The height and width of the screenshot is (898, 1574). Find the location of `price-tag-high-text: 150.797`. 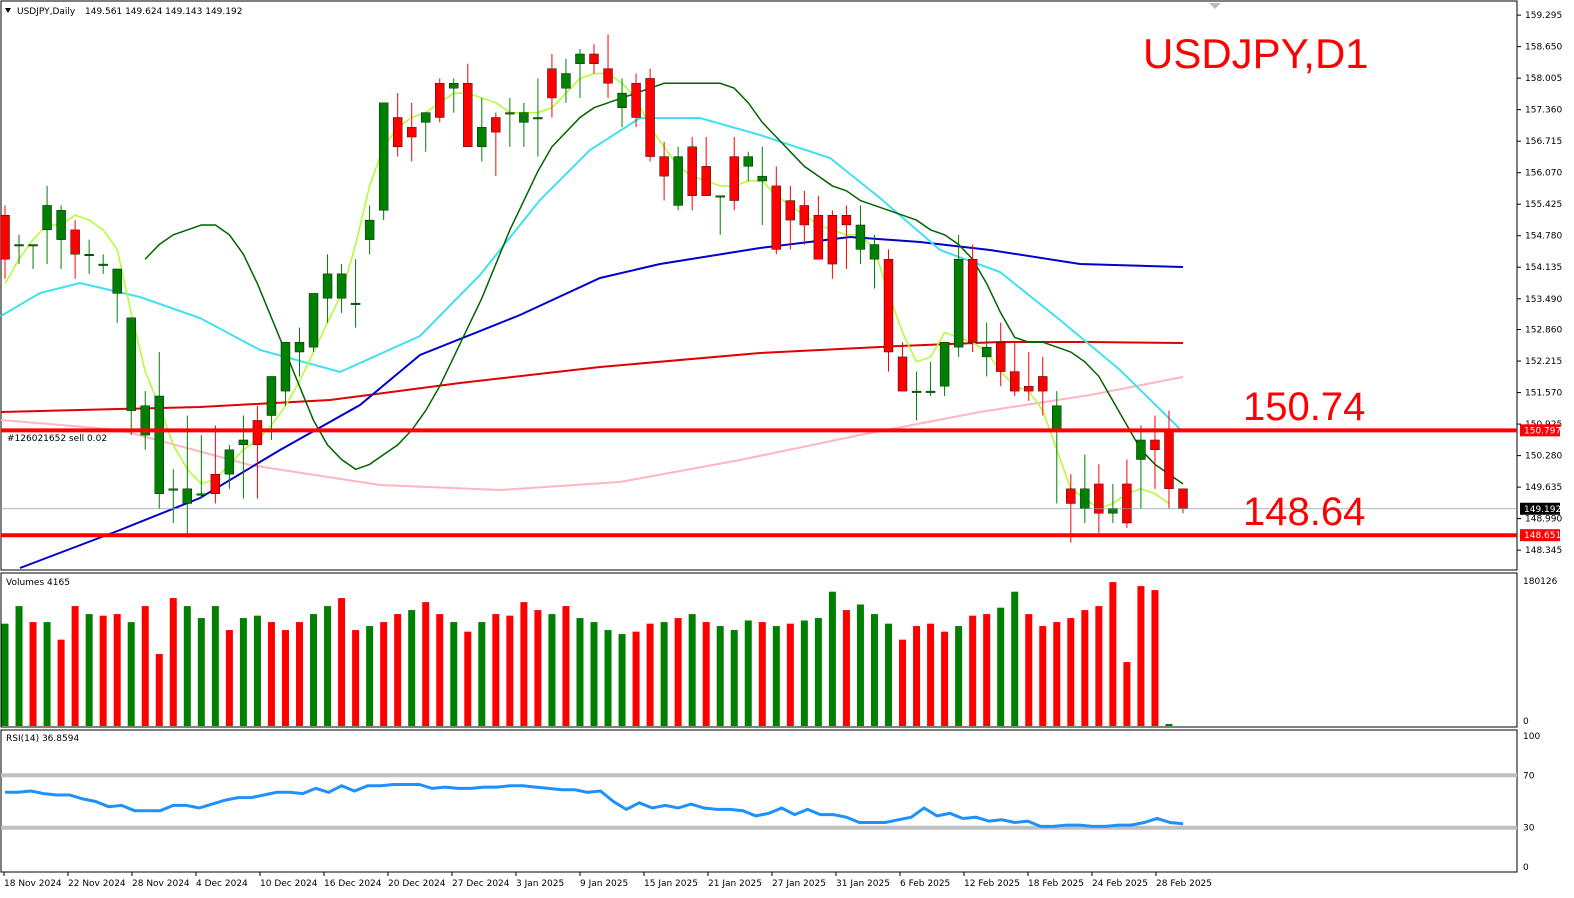

price-tag-high-text: 150.797 is located at coordinates (1542, 431).